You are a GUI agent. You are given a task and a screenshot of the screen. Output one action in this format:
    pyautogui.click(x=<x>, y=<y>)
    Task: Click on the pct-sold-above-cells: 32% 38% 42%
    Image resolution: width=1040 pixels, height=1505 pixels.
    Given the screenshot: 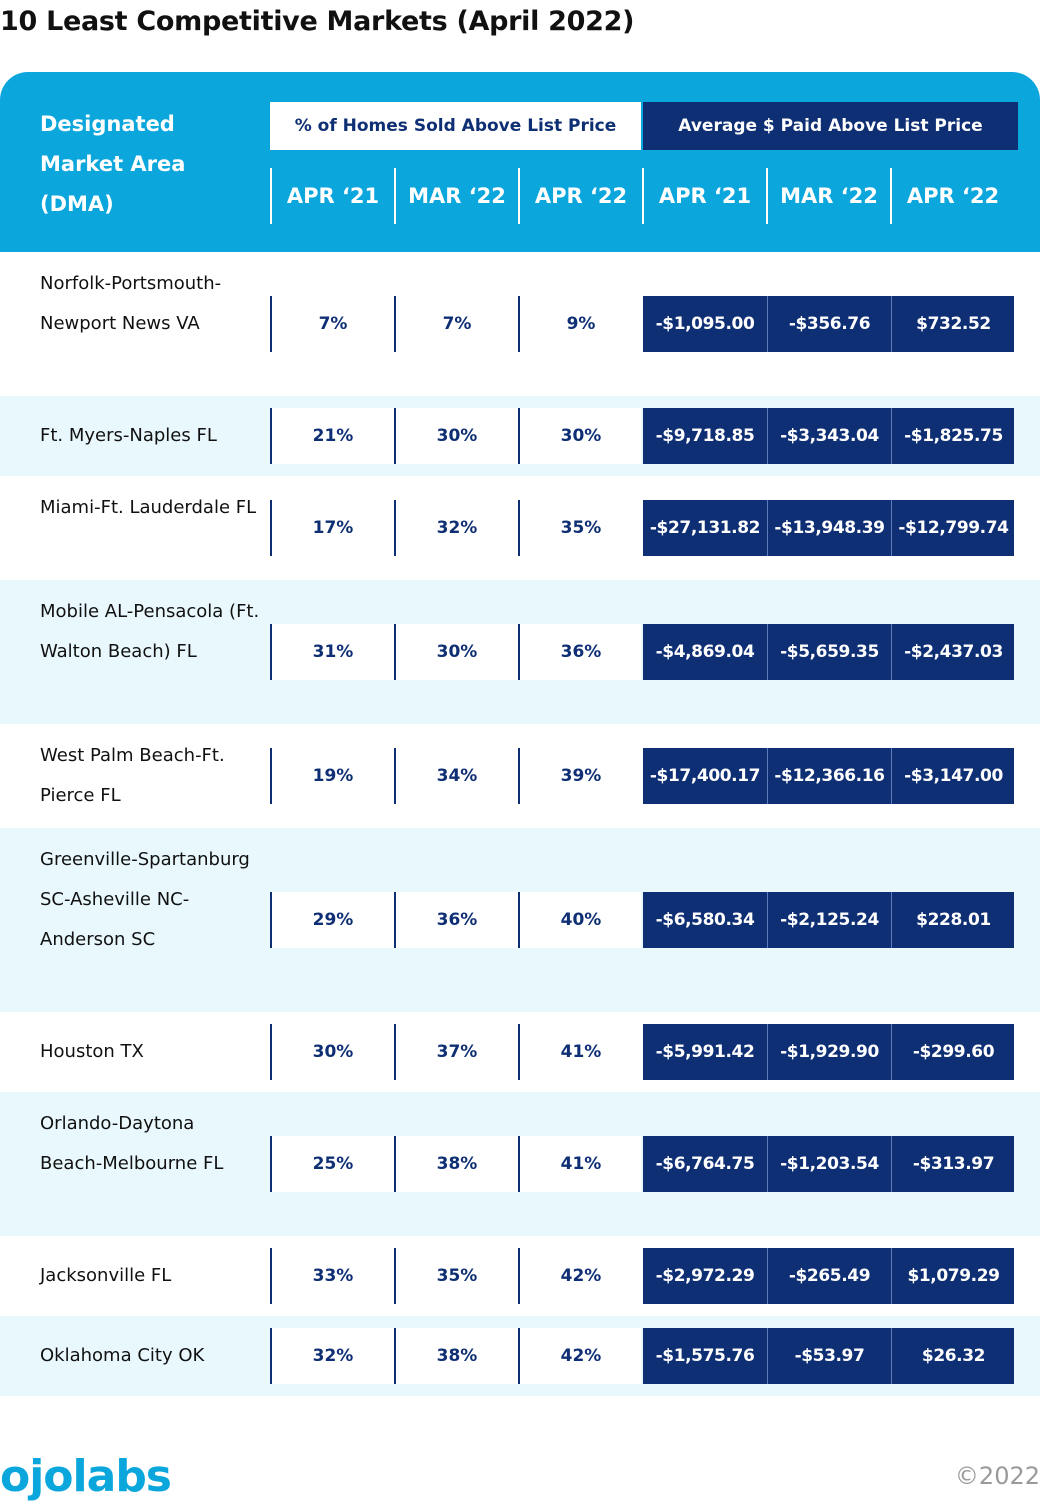 What is the action you would take?
    pyautogui.click(x=455, y=1356)
    